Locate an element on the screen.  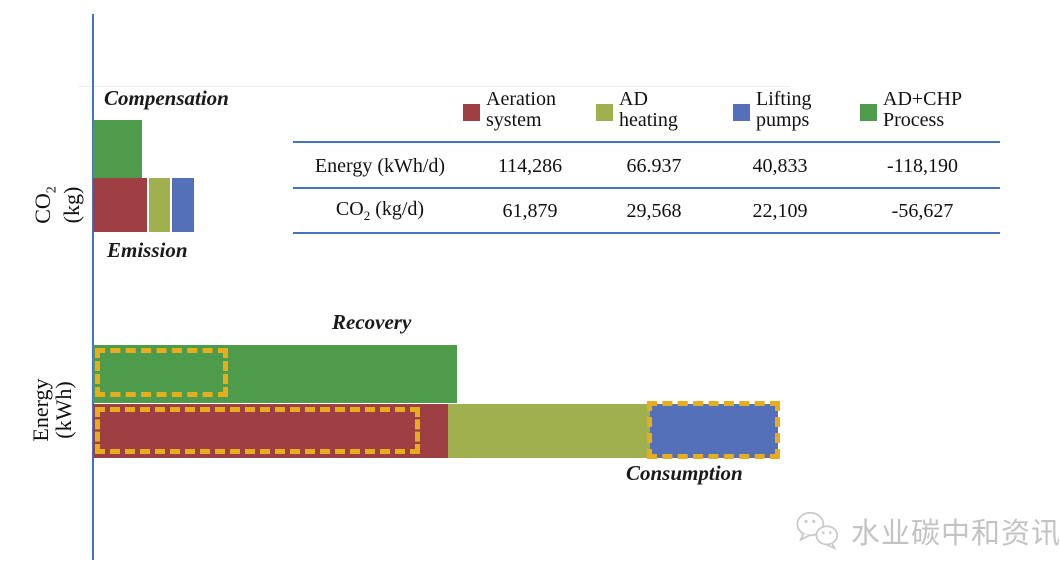
highlight-dash-rect-lifting-pumps is located at coordinates (713, 430).